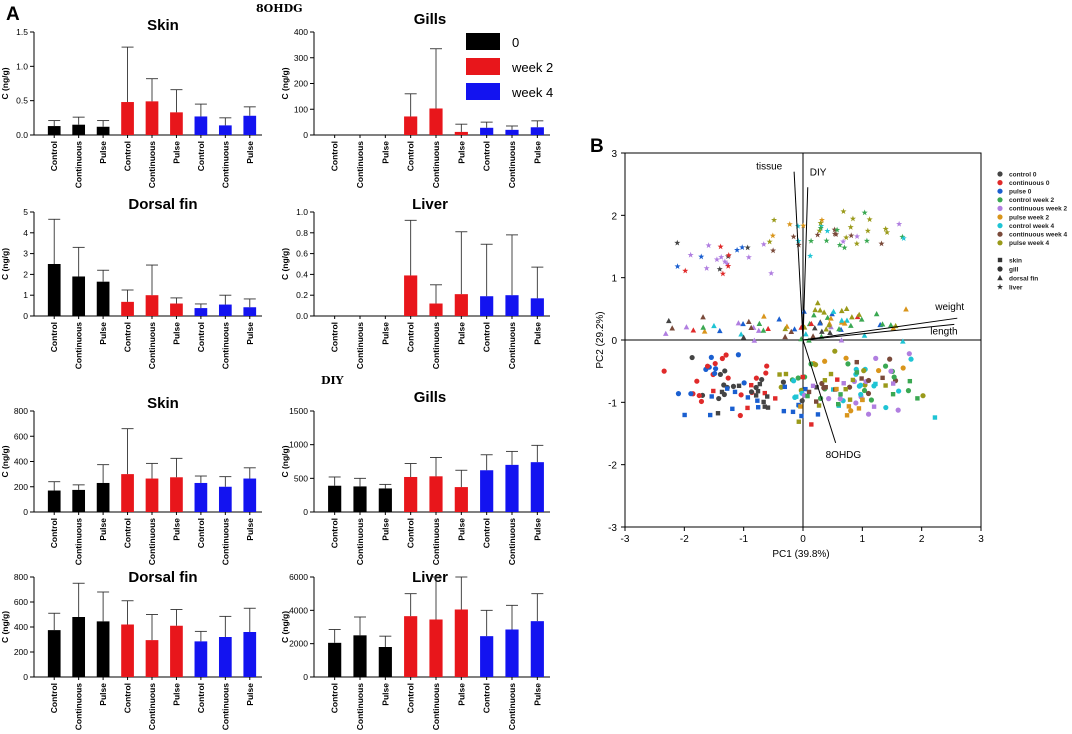 Image resolution: width=1072 pixels, height=734 pixels. I want to click on pca-tissue-label: skin, so click(1015, 260).